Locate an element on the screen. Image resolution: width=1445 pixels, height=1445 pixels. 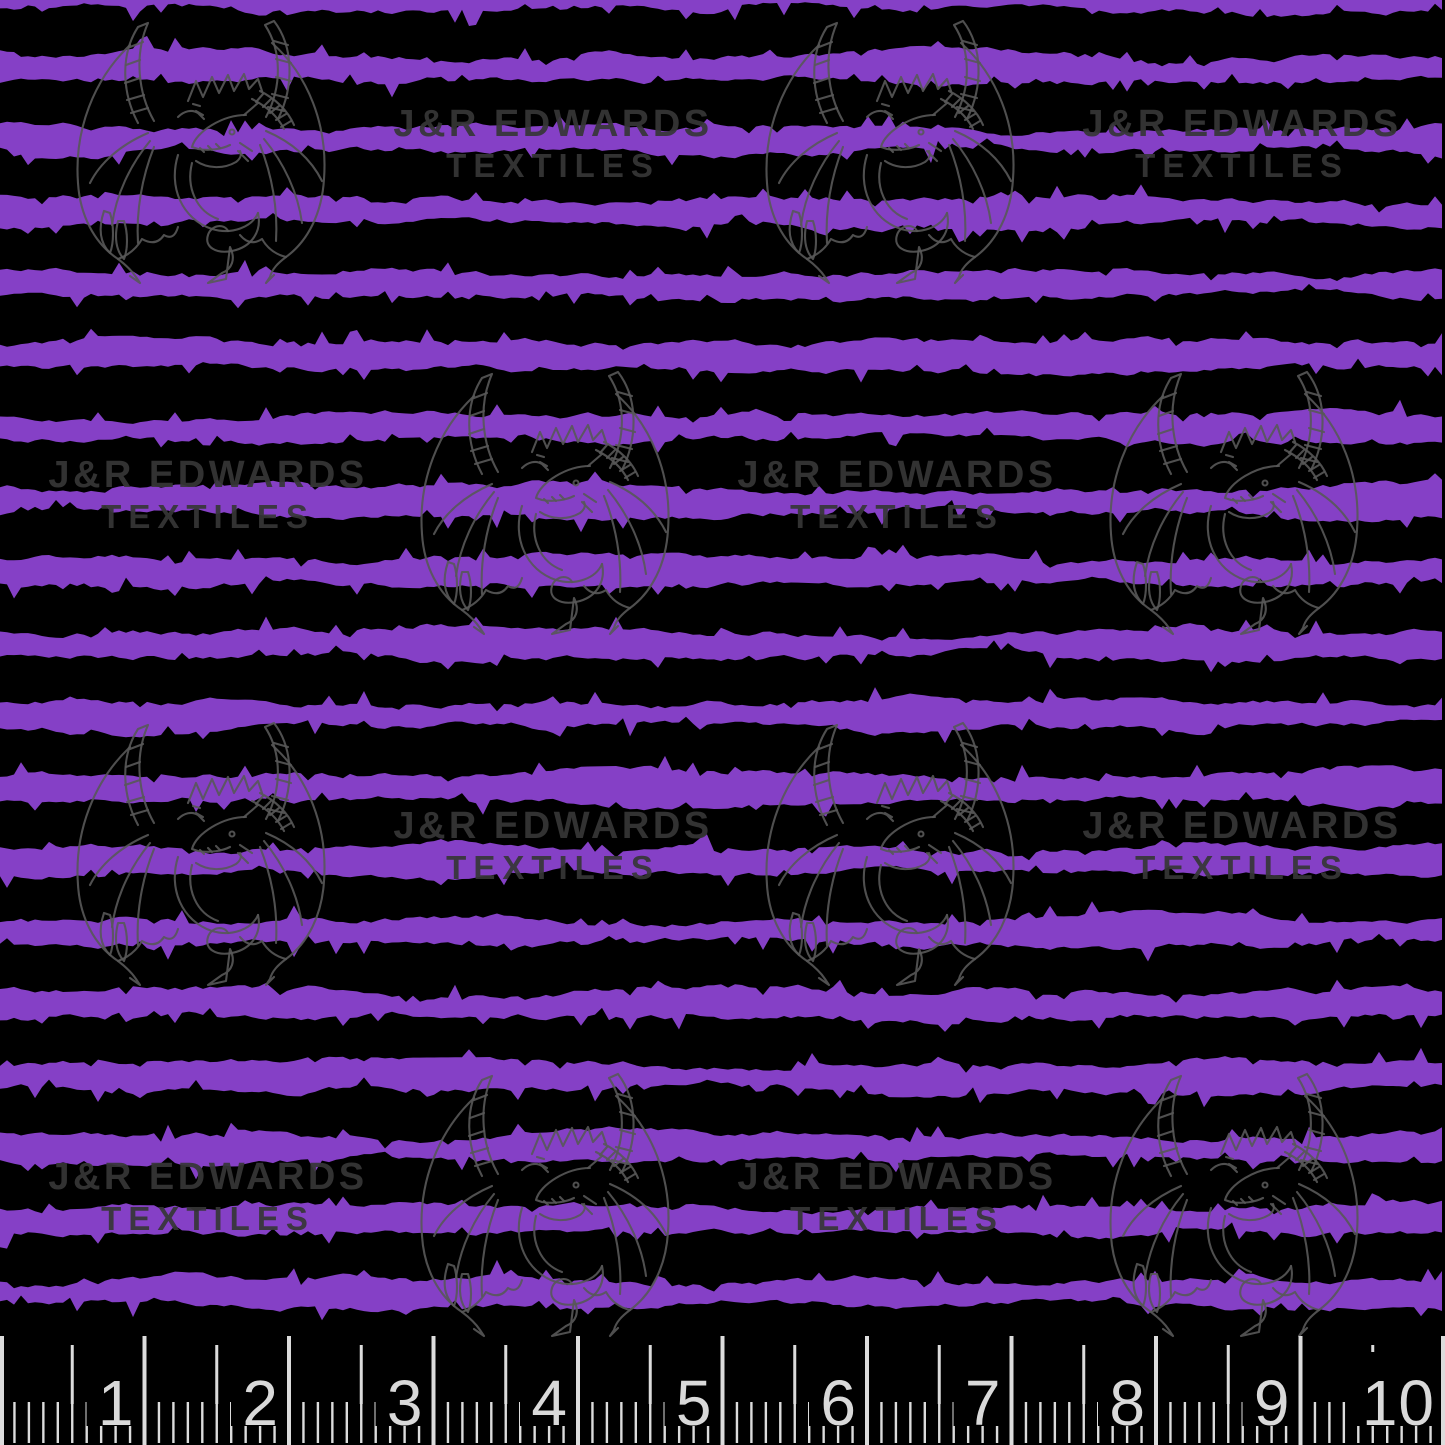
ruler-number: 10 is located at coordinates (1398, 1403).